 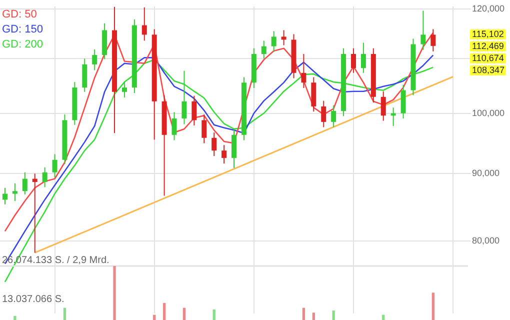 I want to click on y-tick-label: 80,000, so click(x=486, y=241).